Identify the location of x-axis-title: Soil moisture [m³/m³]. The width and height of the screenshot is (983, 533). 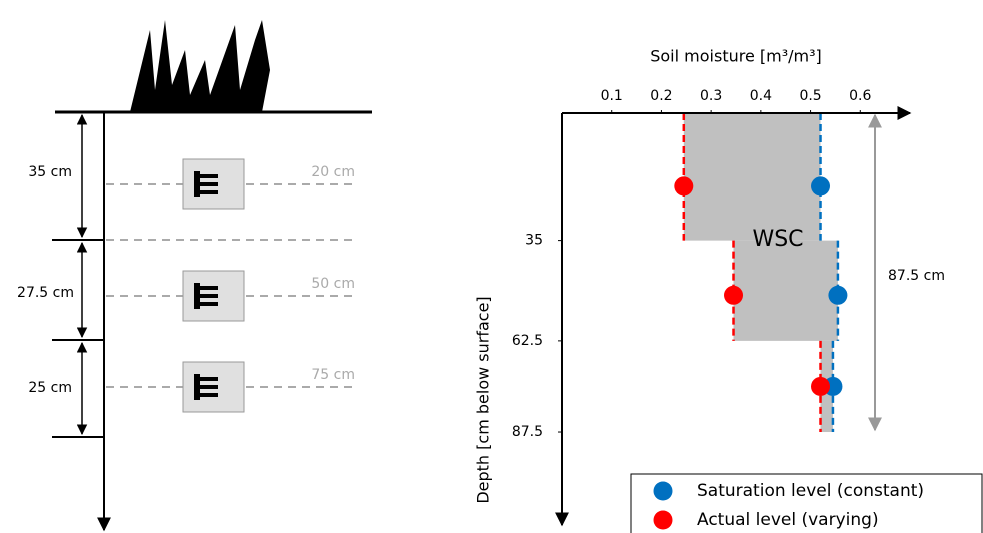
(736, 56).